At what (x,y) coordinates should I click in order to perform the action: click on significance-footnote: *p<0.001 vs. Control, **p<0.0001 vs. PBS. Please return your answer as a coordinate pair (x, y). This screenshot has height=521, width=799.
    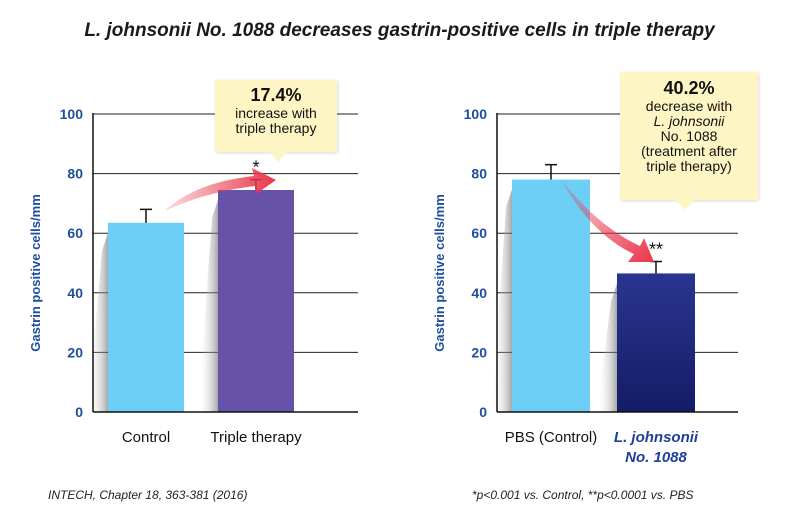
    Looking at the image, I should click on (583, 495).